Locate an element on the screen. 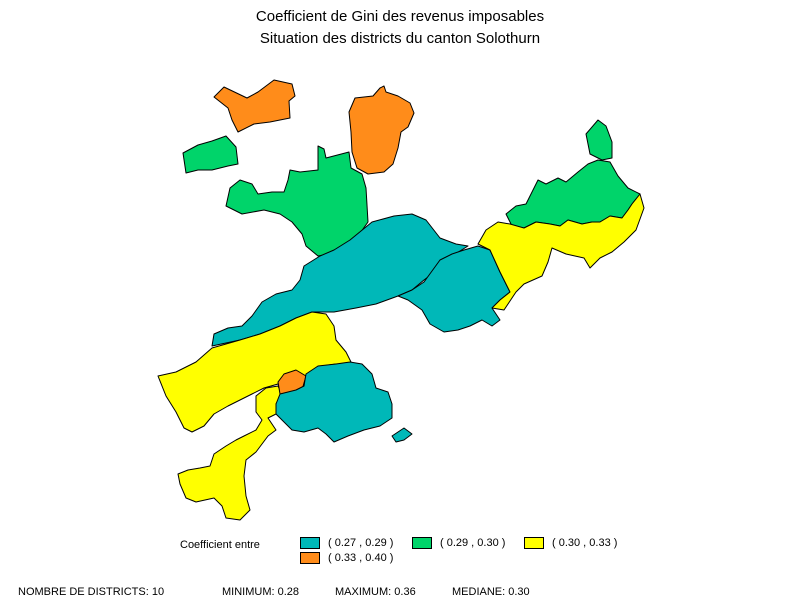 This screenshot has width=800, height=600. district-wasseramt is located at coordinates (334, 402).